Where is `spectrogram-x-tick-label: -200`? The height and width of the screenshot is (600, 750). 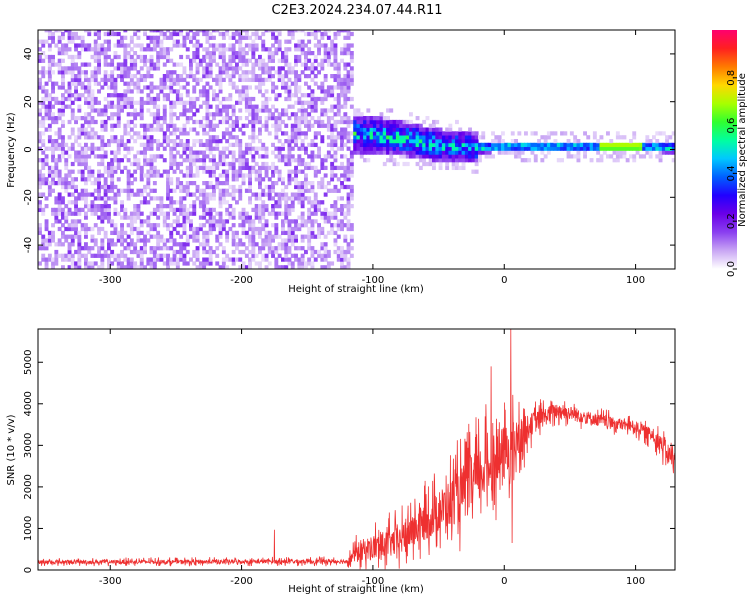 spectrogram-x-tick-label: -200 is located at coordinates (241, 280).